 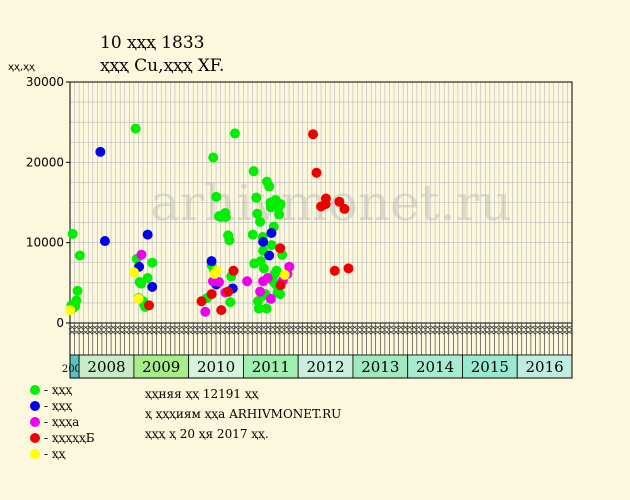 What do you see at coordinates (490, 367) in the screenshot?
I see `year-label: 2015` at bounding box center [490, 367].